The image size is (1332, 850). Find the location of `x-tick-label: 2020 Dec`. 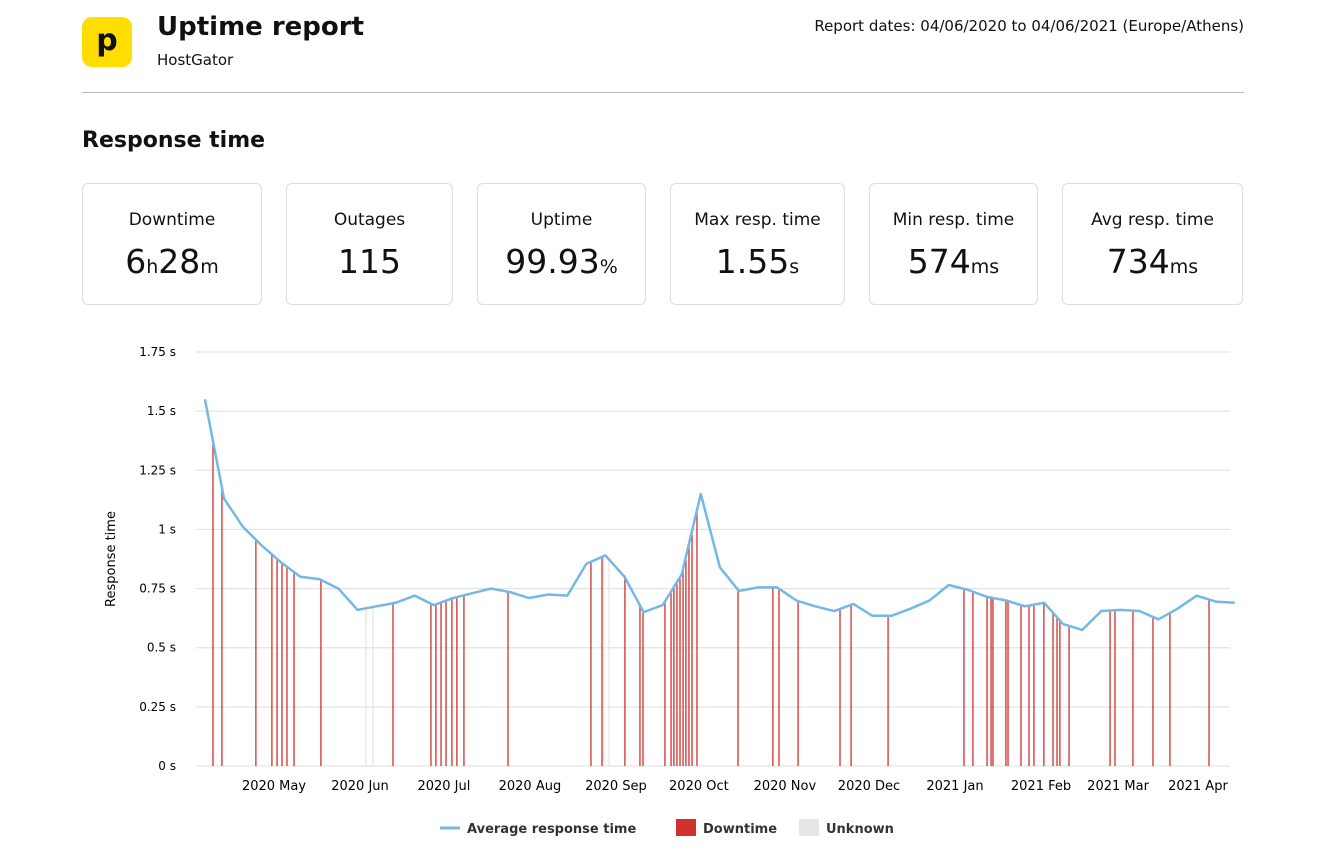

x-tick-label: 2020 Dec is located at coordinates (869, 786).